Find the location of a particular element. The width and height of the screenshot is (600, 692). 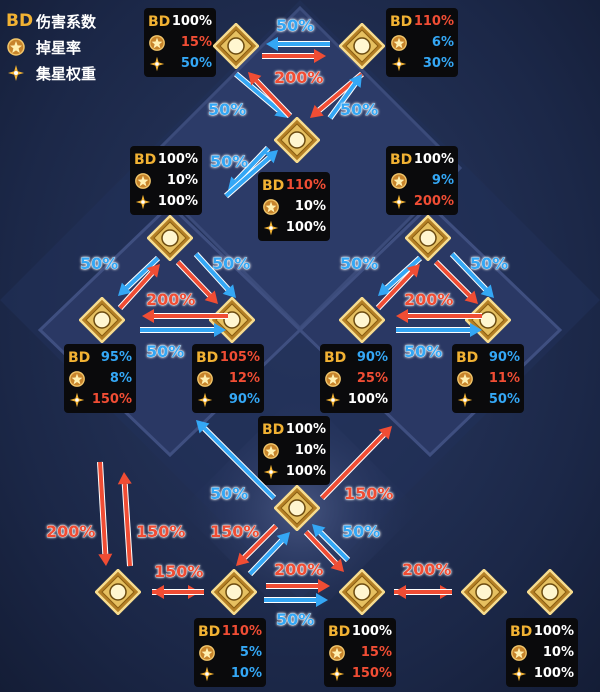

stat-card-archer: BD 95% 8% 150% is located at coordinates (100, 378).